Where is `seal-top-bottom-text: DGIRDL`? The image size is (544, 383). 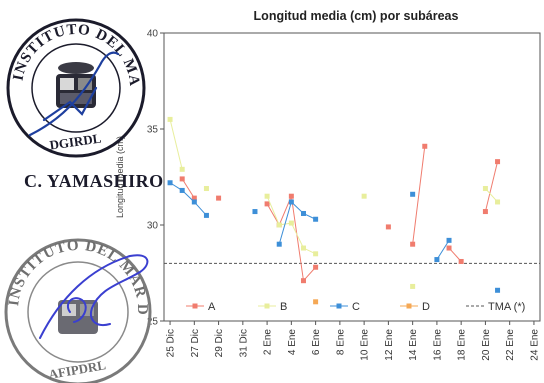
seal-top-bottom-text: DGIRDL is located at coordinates (76, 141).